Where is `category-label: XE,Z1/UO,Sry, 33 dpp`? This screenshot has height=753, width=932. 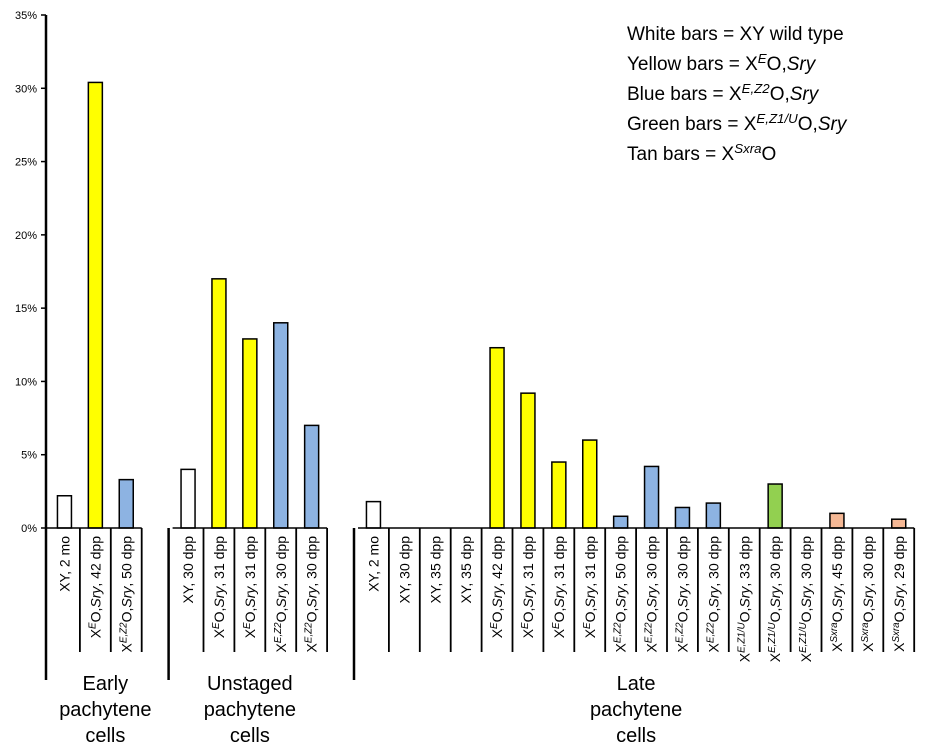
category-label: XE,Z1/UO,Sry, 33 dpp is located at coordinates (744, 599).